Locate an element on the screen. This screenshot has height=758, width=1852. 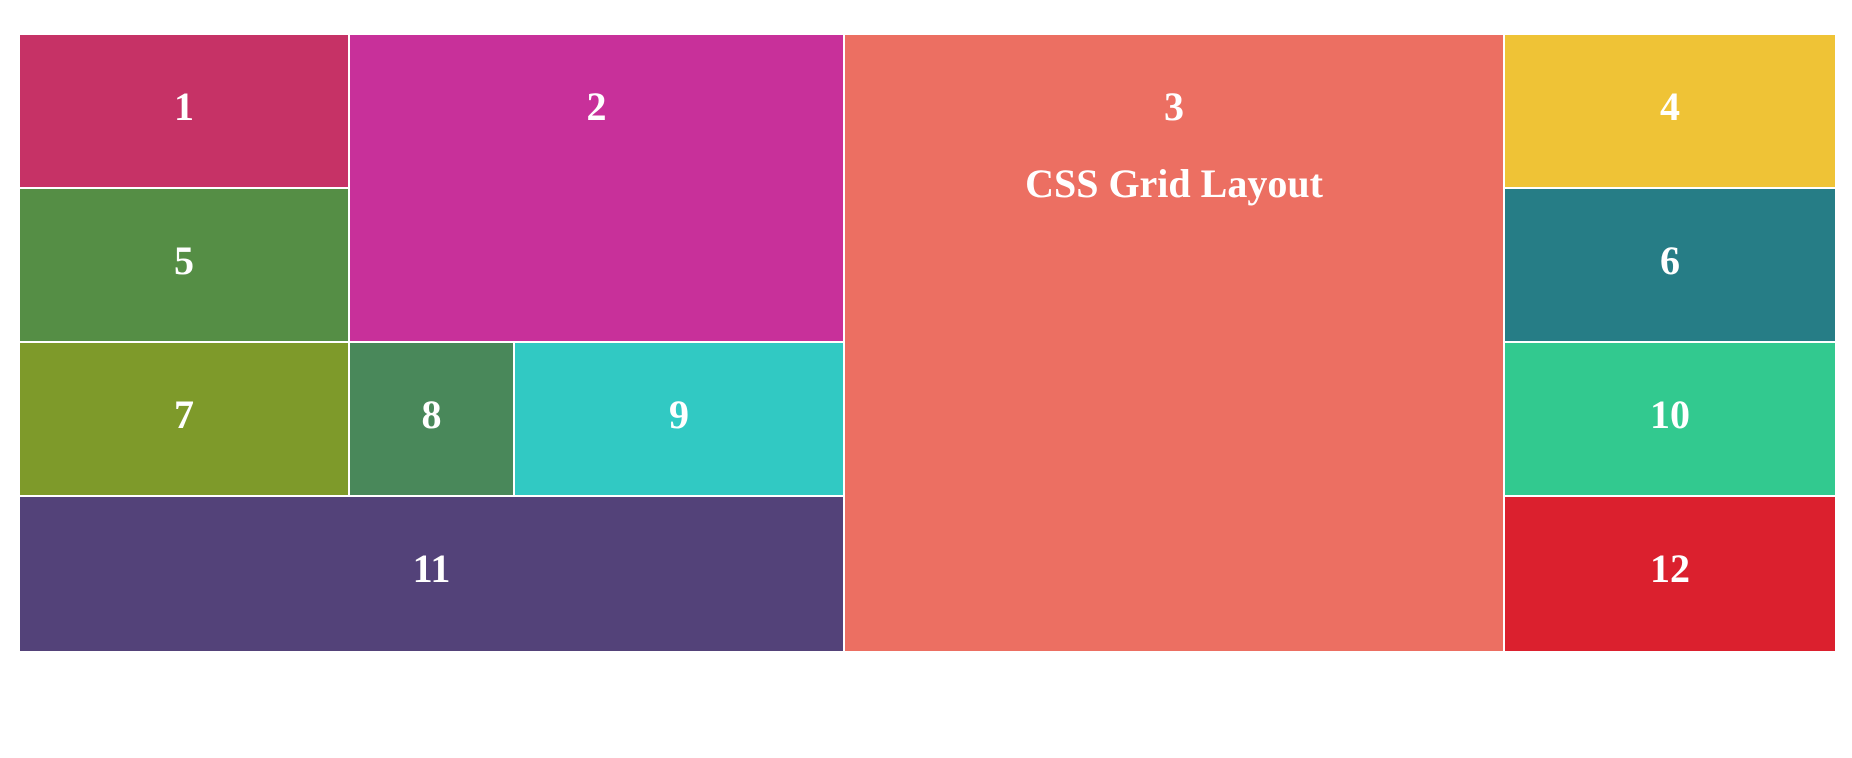
grid-cell-6: 6 is located at coordinates (1670, 266).